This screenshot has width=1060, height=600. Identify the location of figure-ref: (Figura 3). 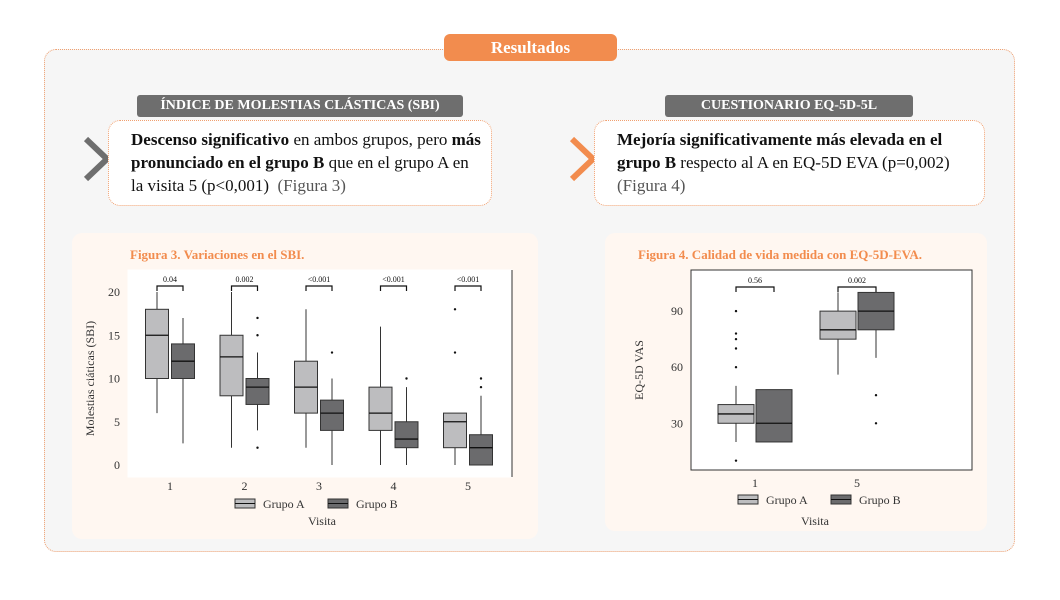
(311, 185).